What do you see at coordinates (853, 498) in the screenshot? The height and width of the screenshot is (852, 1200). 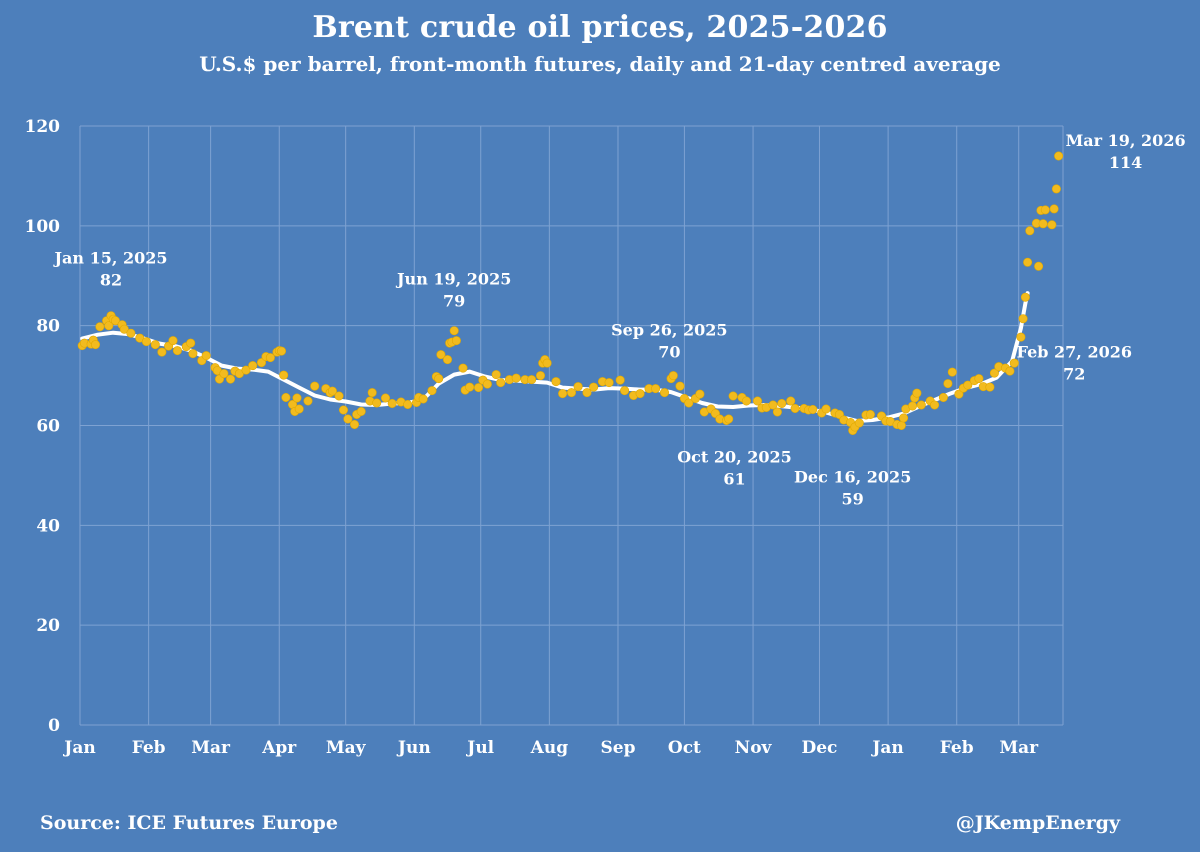 I see `annotation-value-label: 59` at bounding box center [853, 498].